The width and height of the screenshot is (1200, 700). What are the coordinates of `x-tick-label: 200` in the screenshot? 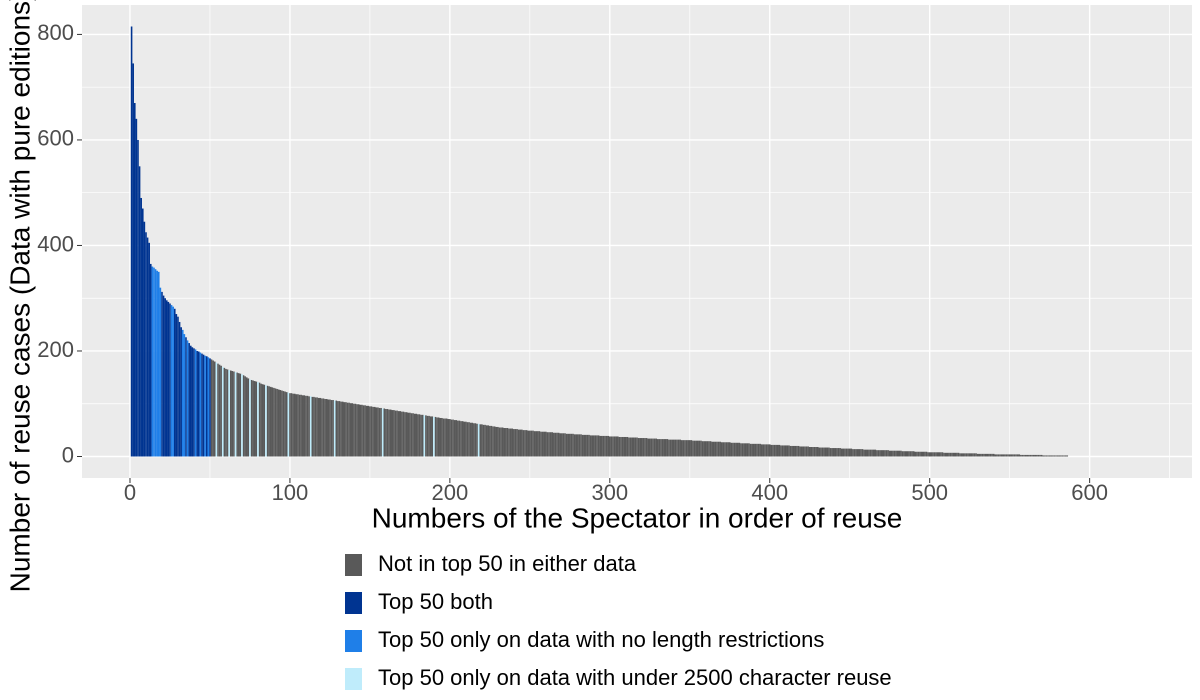 It's located at (450, 492).